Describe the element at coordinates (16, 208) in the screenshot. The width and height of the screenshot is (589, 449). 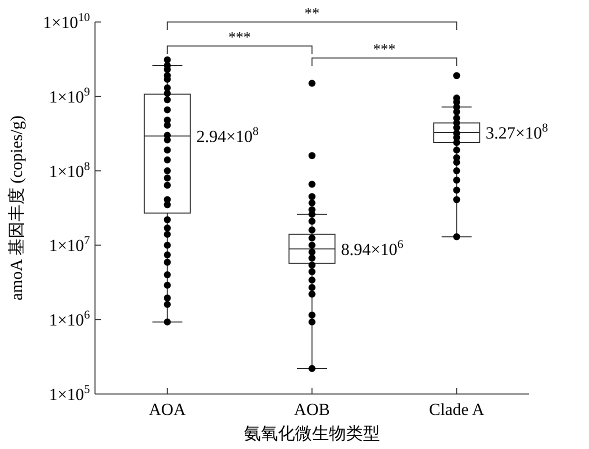
I see `y-axis-title: amoA 基因丰度 (copies/g)` at that location.